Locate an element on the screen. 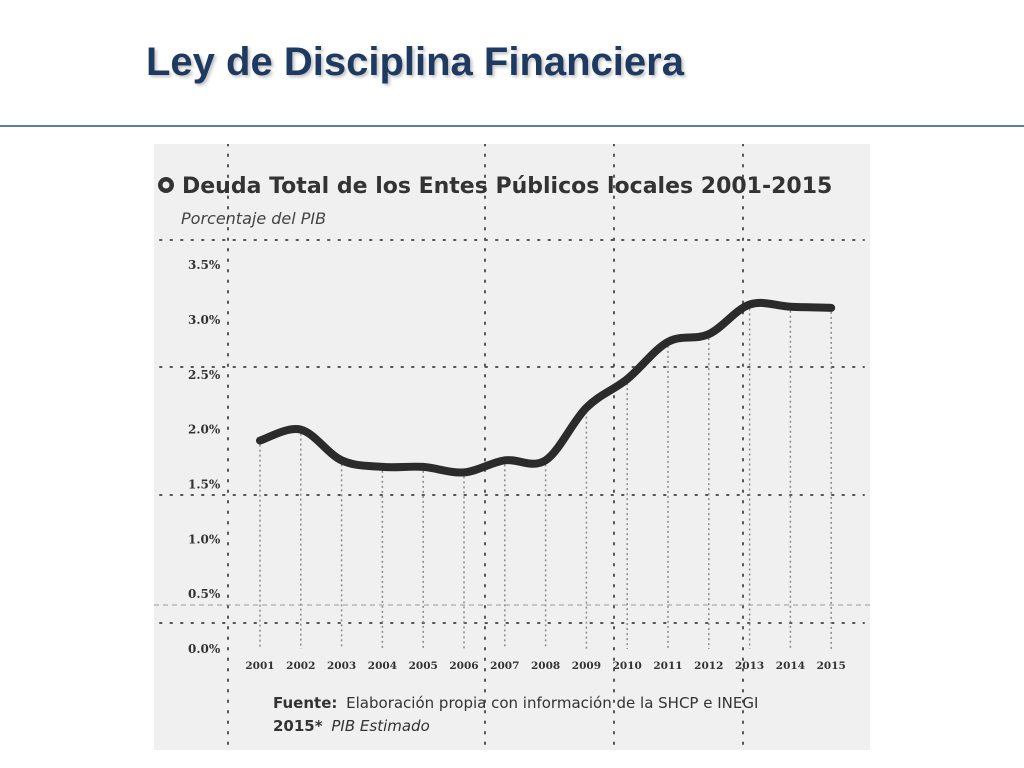 This screenshot has width=1024, height=768. series-layer is located at coordinates (546, 387).